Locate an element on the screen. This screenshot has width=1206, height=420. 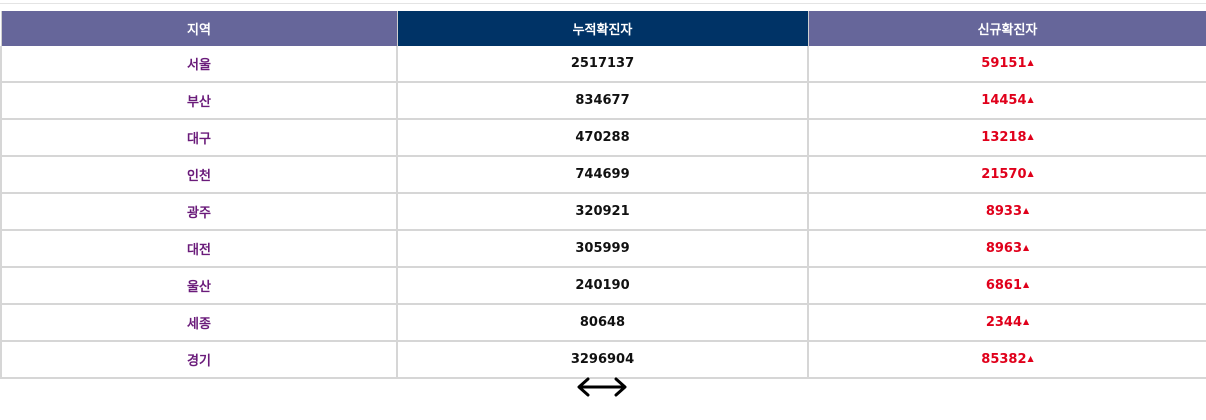
header-total-cases: 누적확진자 is located at coordinates (602, 28).